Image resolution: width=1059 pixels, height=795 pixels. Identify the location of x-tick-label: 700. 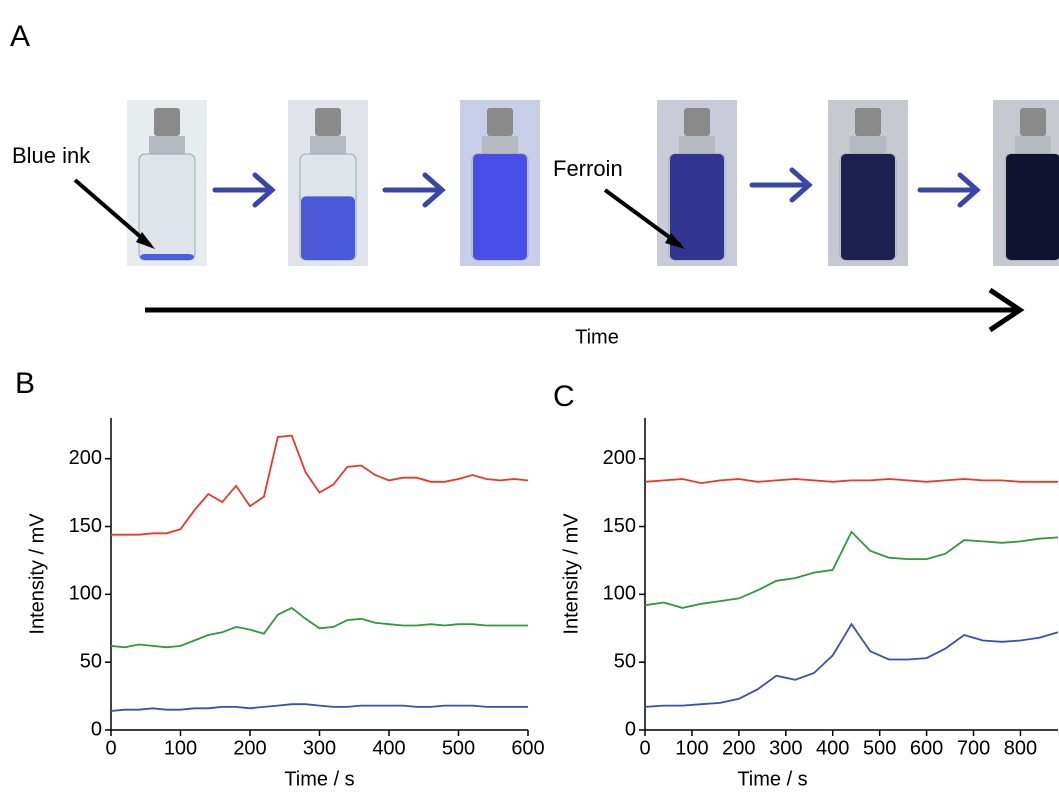
(973, 748).